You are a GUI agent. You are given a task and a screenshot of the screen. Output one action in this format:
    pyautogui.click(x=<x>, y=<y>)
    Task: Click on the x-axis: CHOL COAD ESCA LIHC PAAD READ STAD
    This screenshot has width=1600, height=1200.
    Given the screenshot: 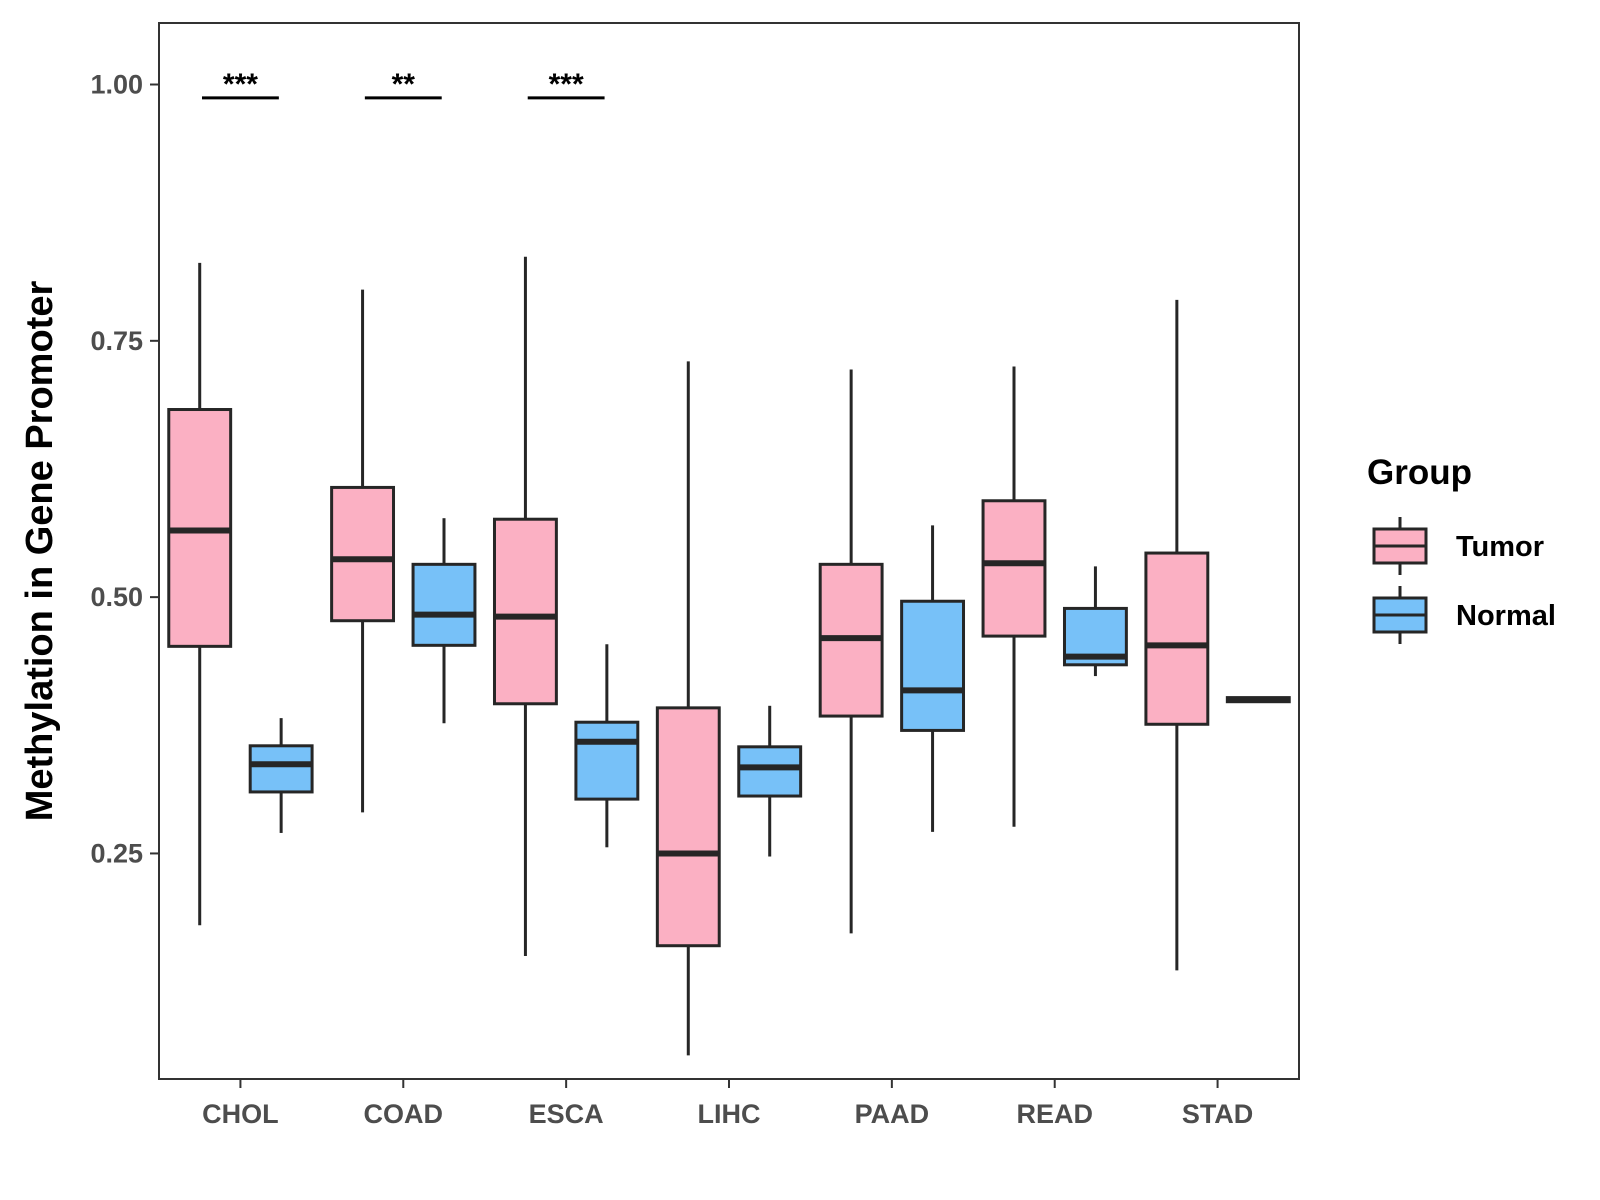 What is the action you would take?
    pyautogui.click(x=727, y=1104)
    